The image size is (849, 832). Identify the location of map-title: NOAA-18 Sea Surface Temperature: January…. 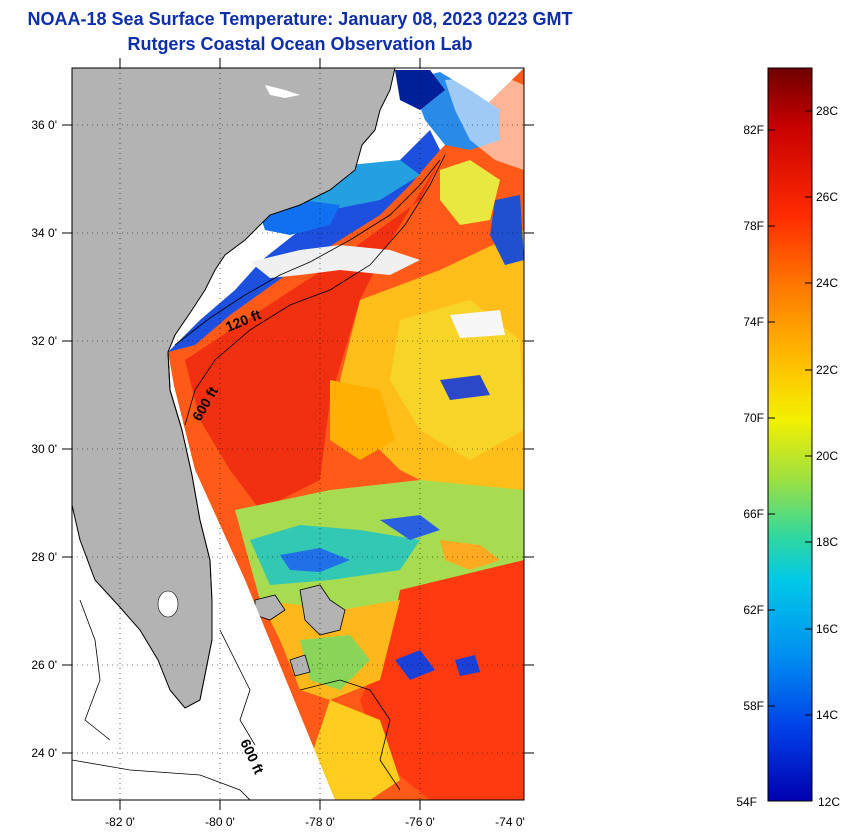
(300, 19).